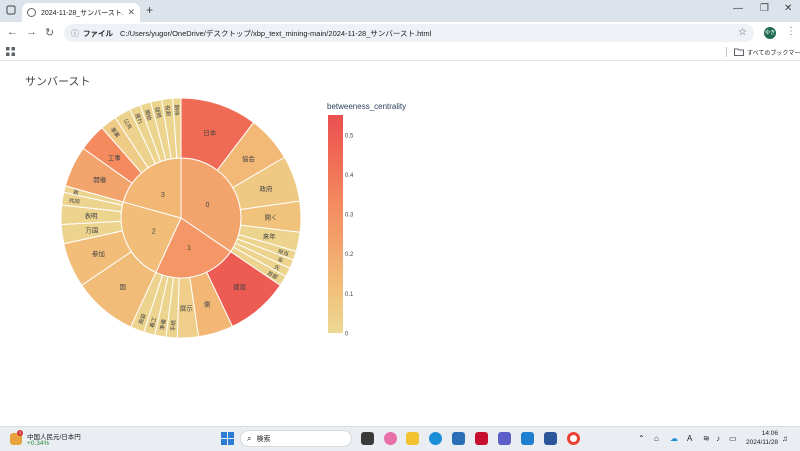 The width and height of the screenshot is (800, 451). Describe the element at coordinates (527, 438) in the screenshot. I see `vscode-icon` at that location.